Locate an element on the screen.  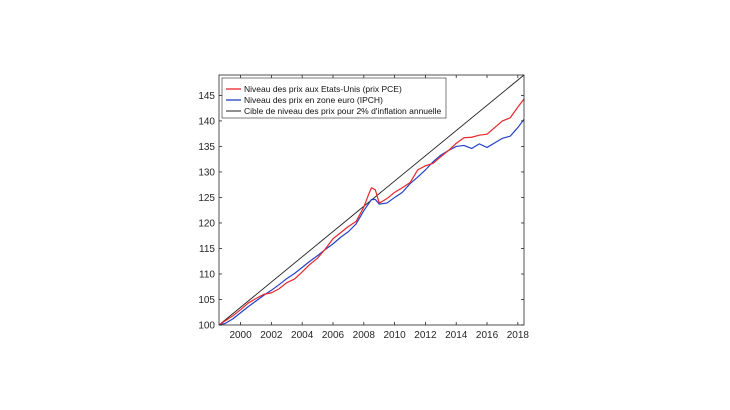
x-tick-label: 2012 is located at coordinates (425, 335).